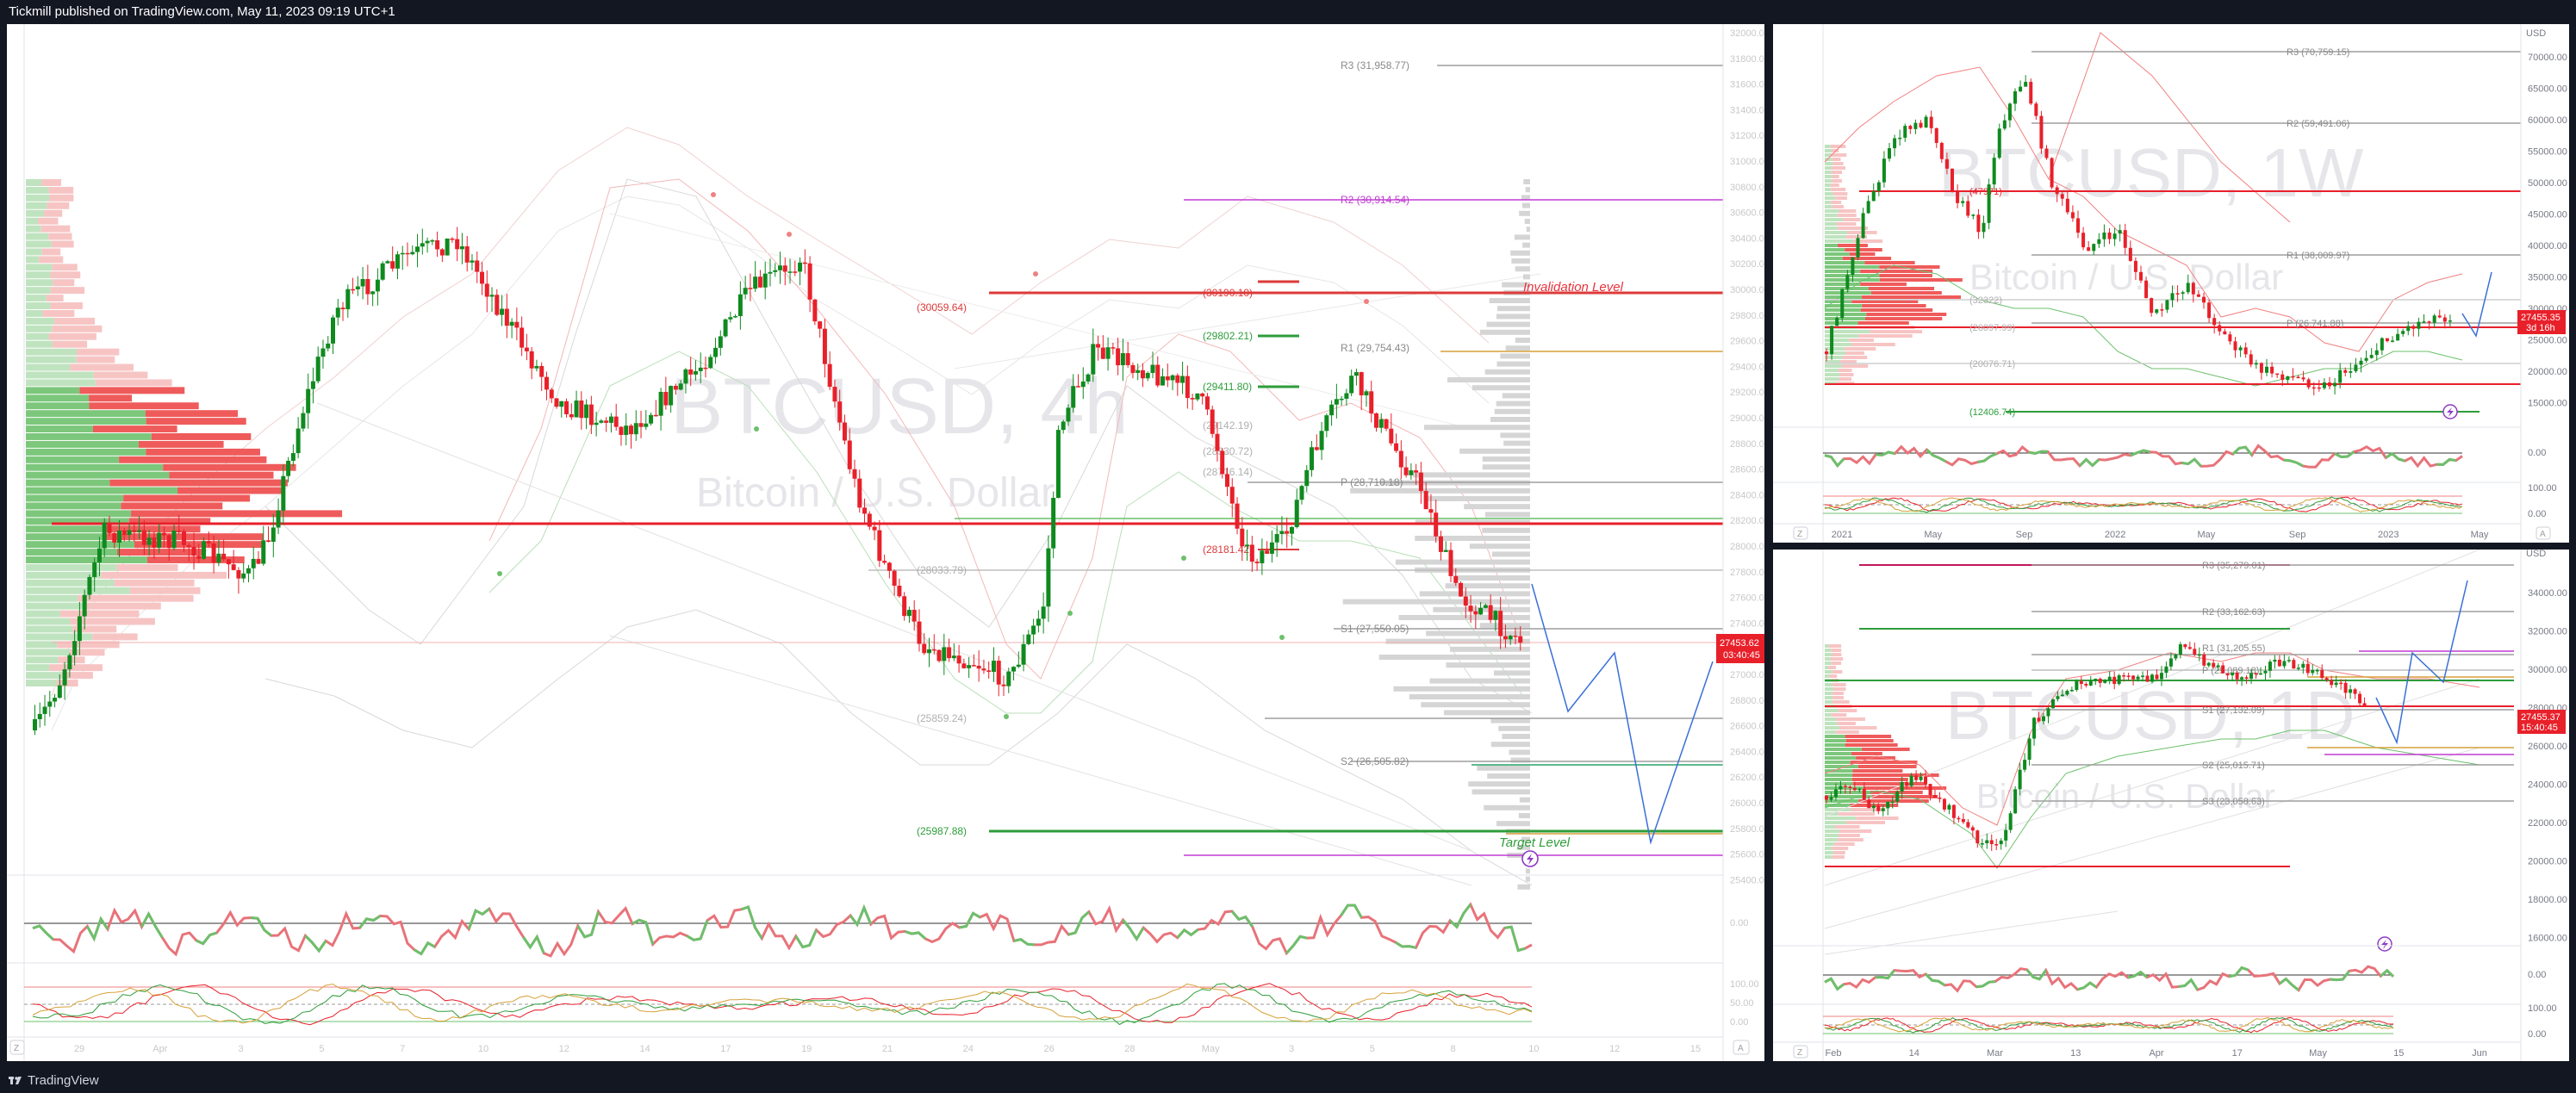 The width and height of the screenshot is (2576, 1093). Describe the element at coordinates (2075, 1053) in the screenshot. I see `time-tick: 13` at that location.